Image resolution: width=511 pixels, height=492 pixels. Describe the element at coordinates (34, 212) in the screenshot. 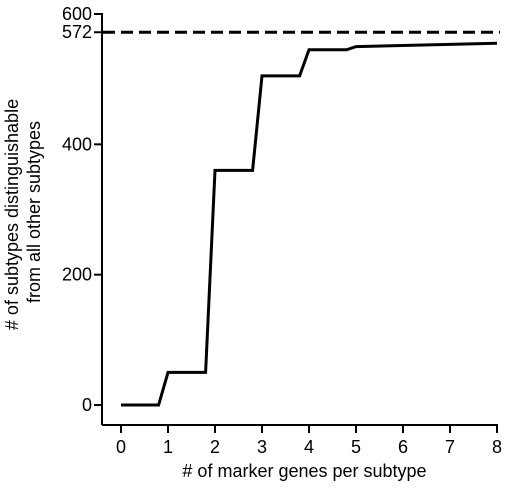

I see `y-axis-title-line-2: from all other subtypes` at that location.